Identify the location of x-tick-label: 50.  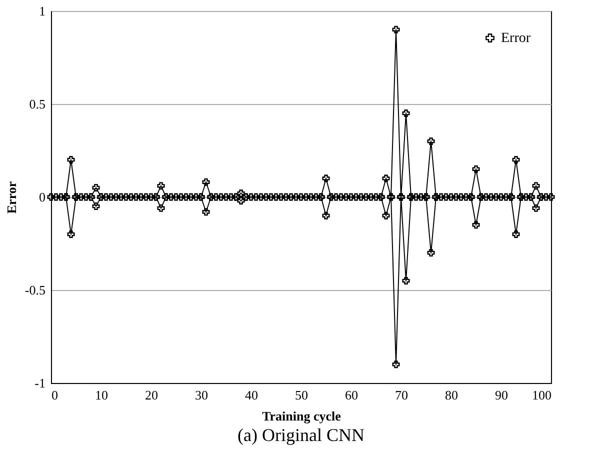
(301, 395).